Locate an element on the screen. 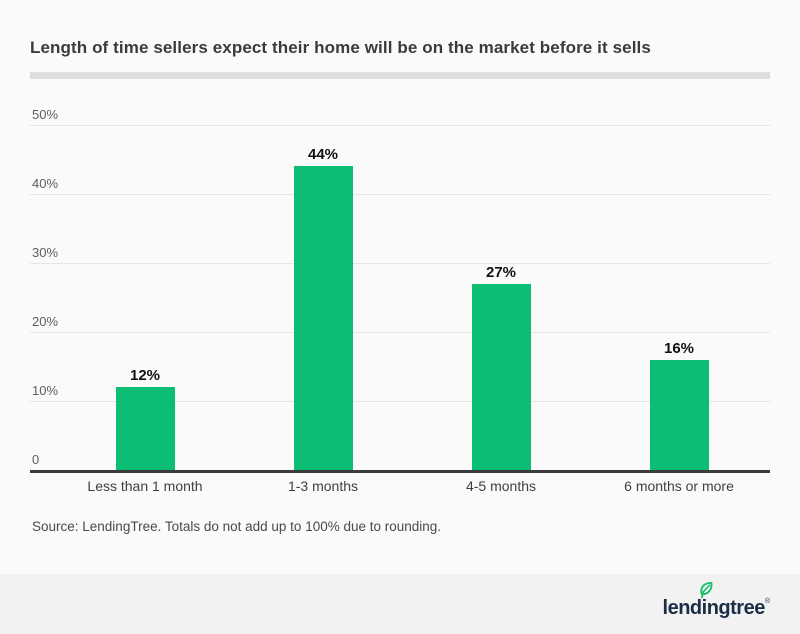 The width and height of the screenshot is (800, 634). x-category-label: 4-5 months is located at coordinates (501, 486).